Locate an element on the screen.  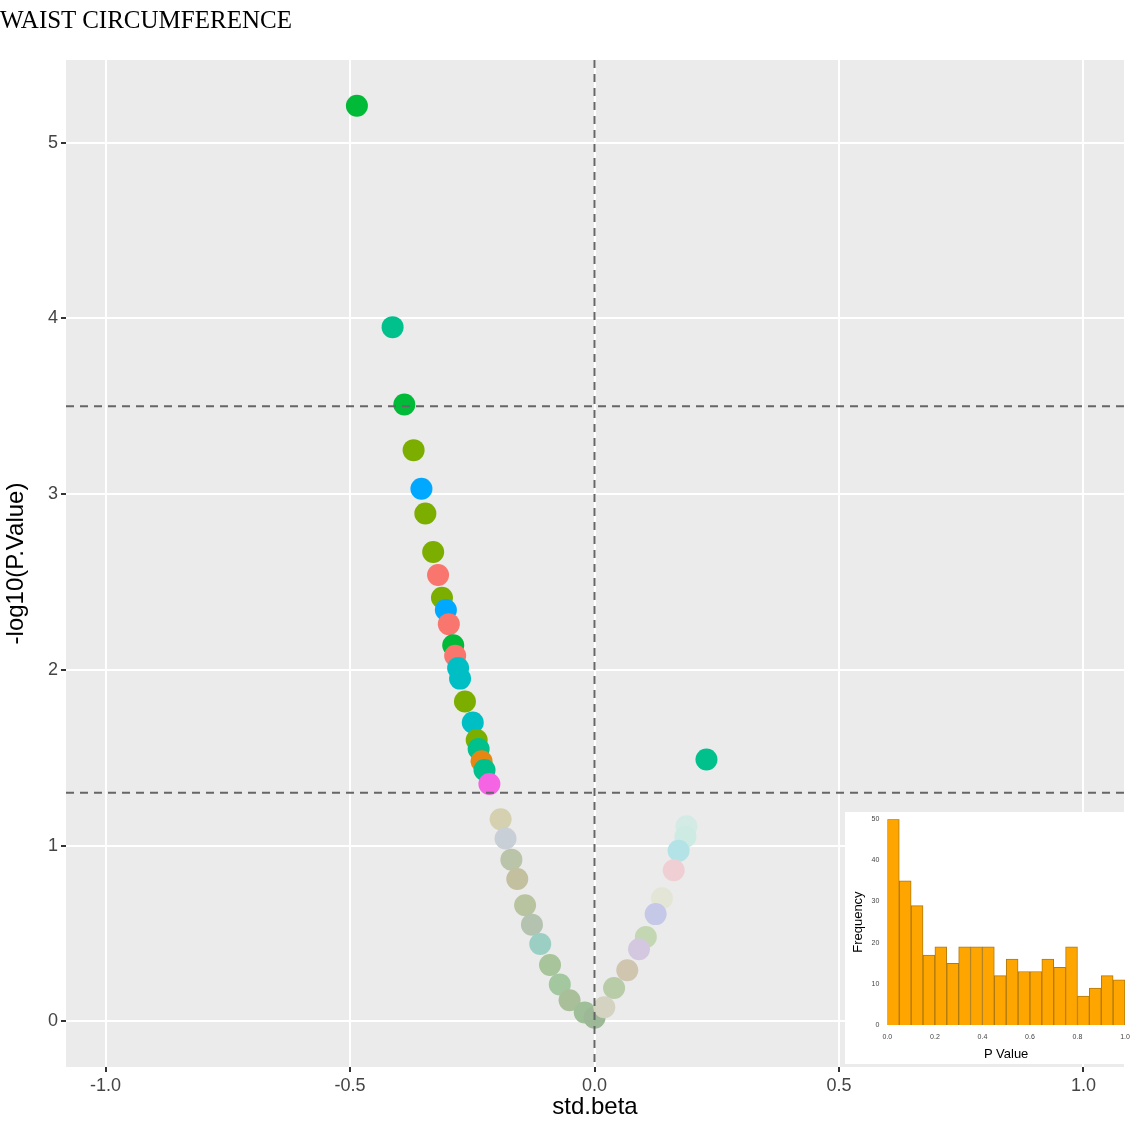
x-tick-label: 1.0 is located at coordinates (1083, 1084).